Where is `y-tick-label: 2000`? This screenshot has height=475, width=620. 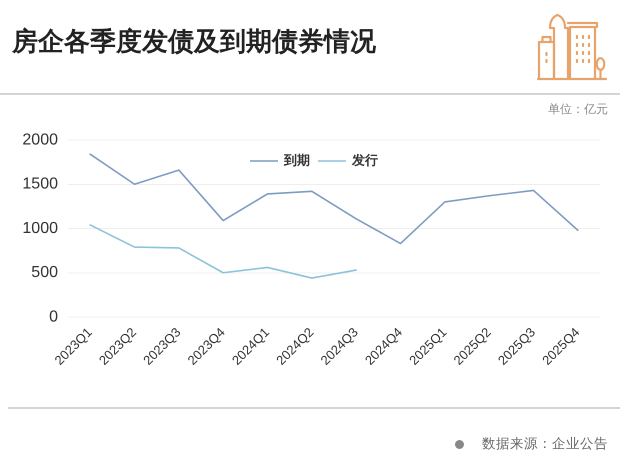 y-tick-label: 2000 is located at coordinates (40, 139).